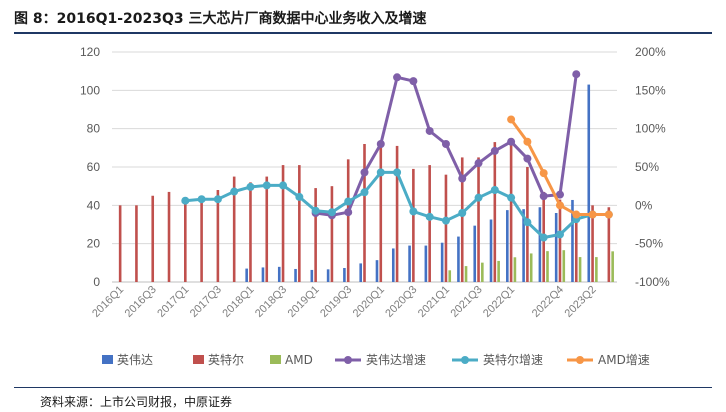 This screenshot has height=412, width=726. I want to click on legend-amd-growth-marker, so click(580, 360).